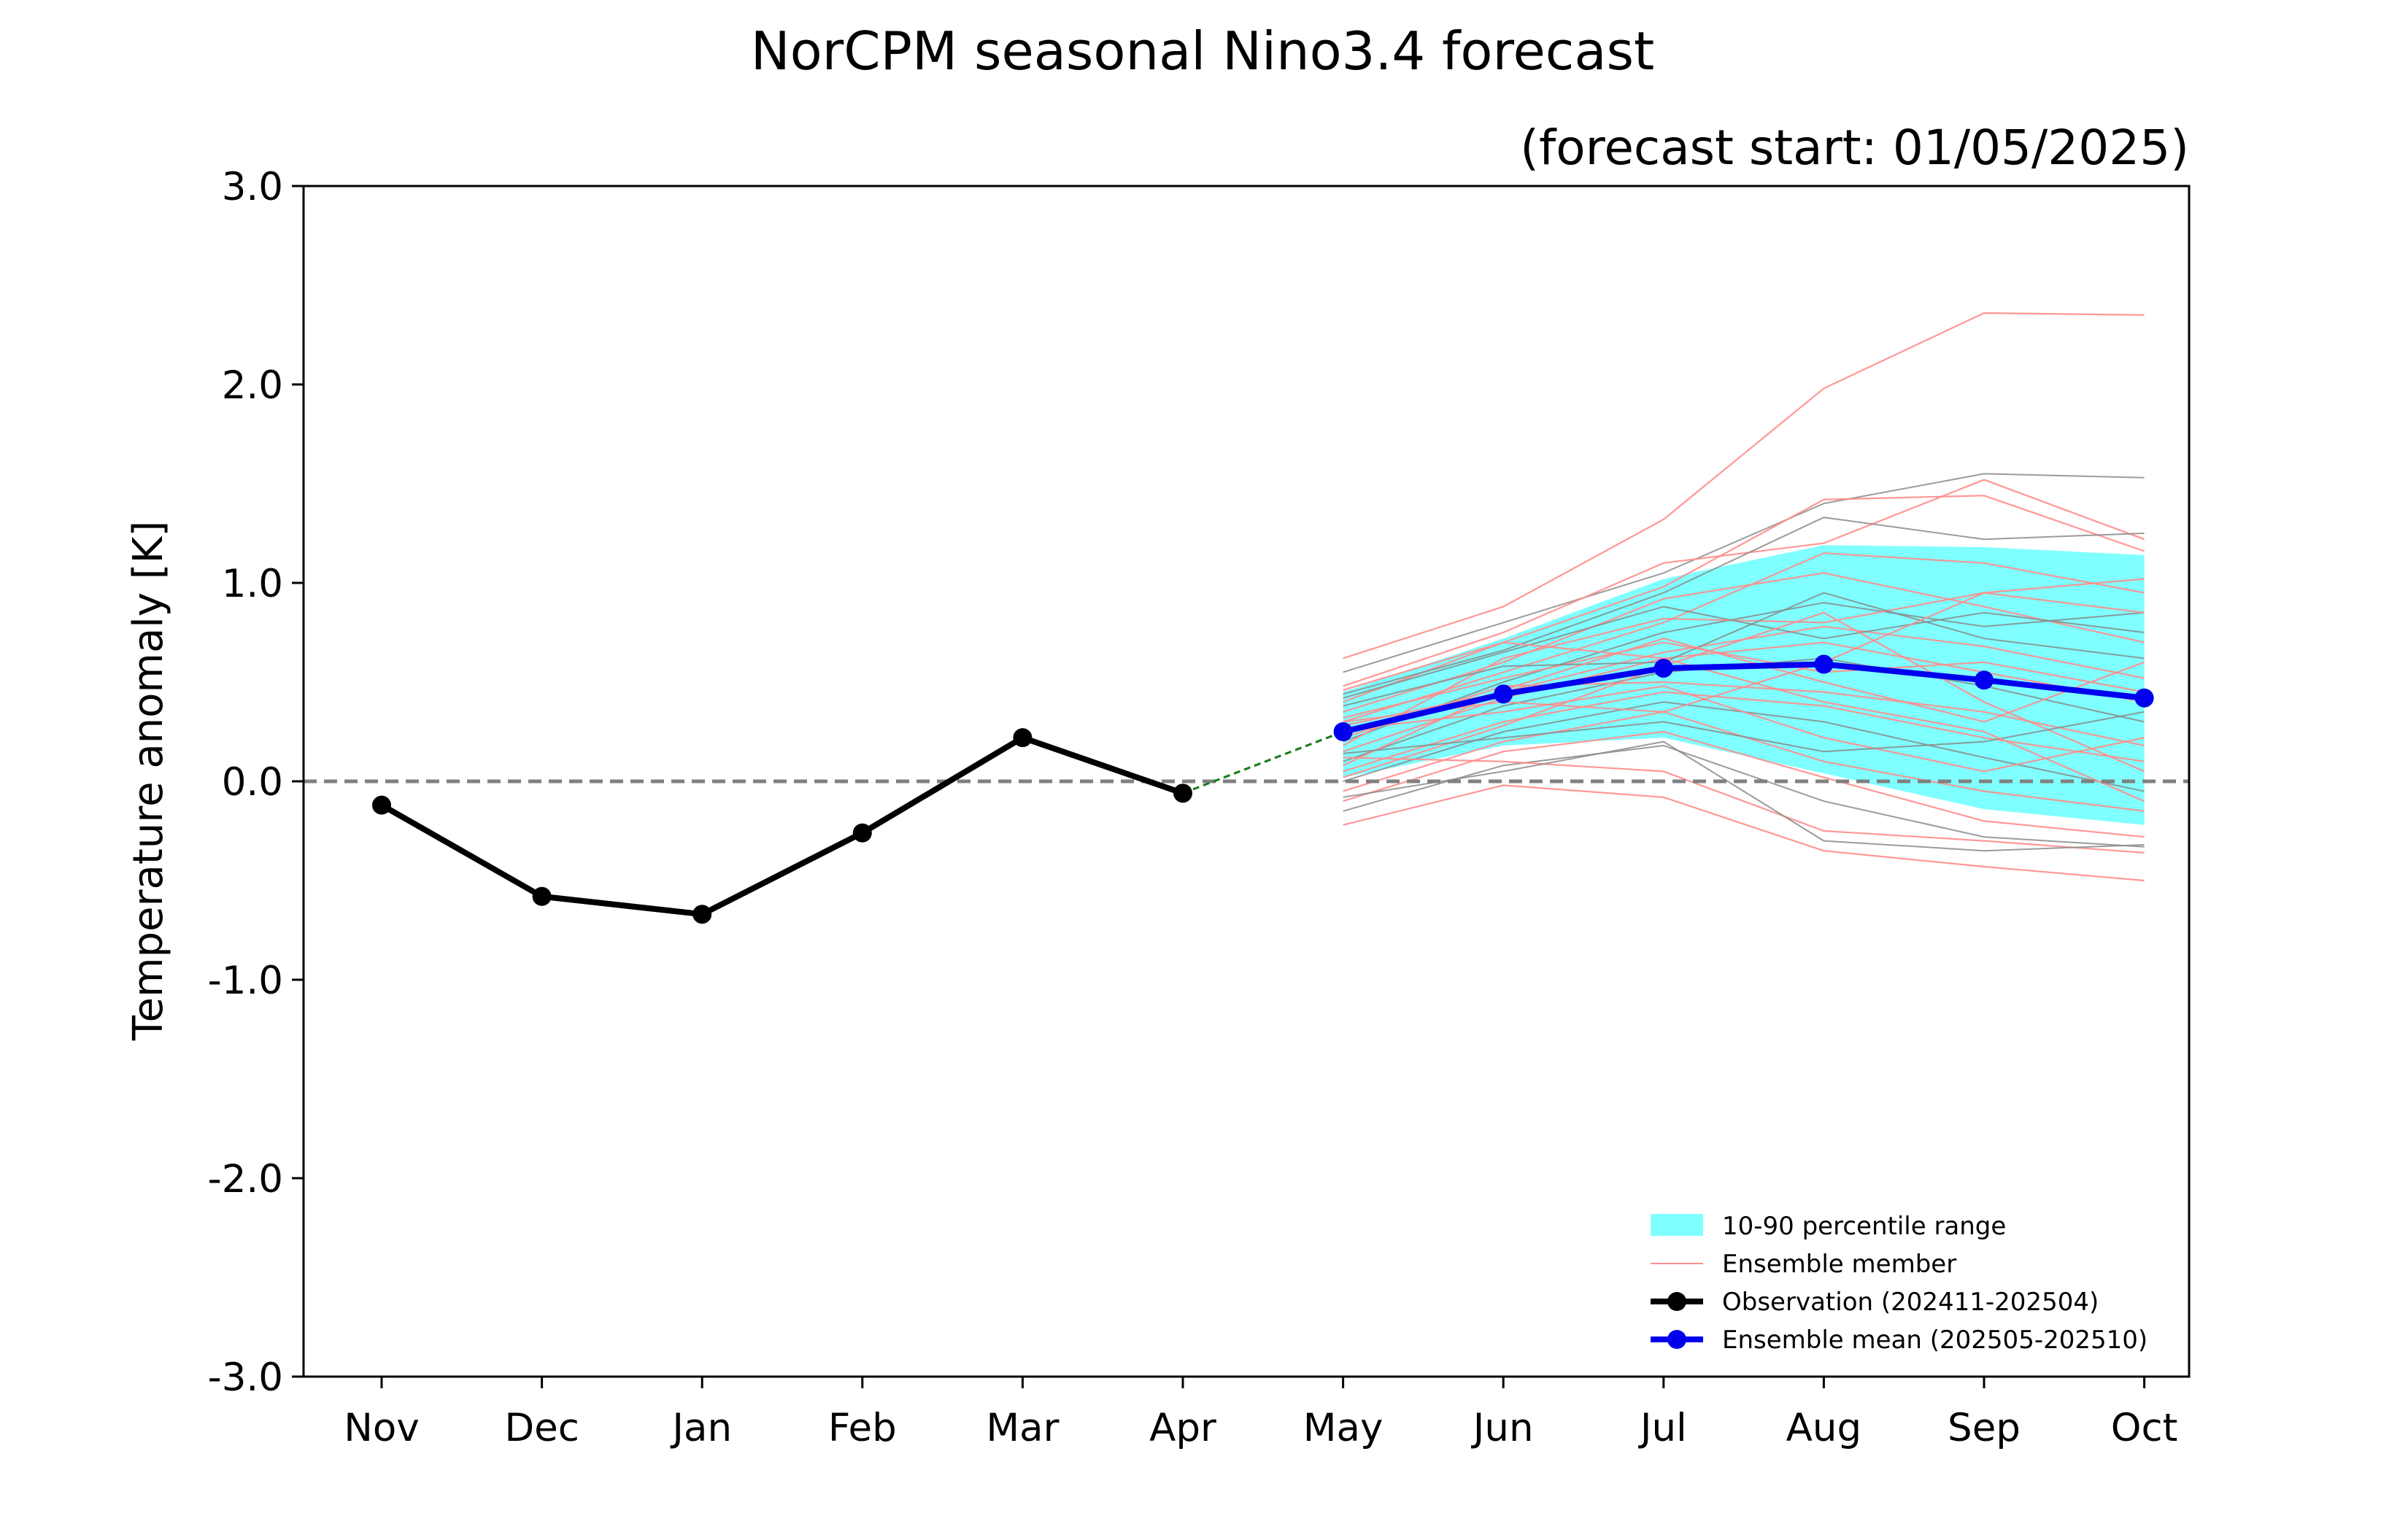 The height and width of the screenshot is (1532, 2408). Describe the element at coordinates (1864, 1226) in the screenshot. I see `legend-label-percentile: 10-90 percentile range` at that location.